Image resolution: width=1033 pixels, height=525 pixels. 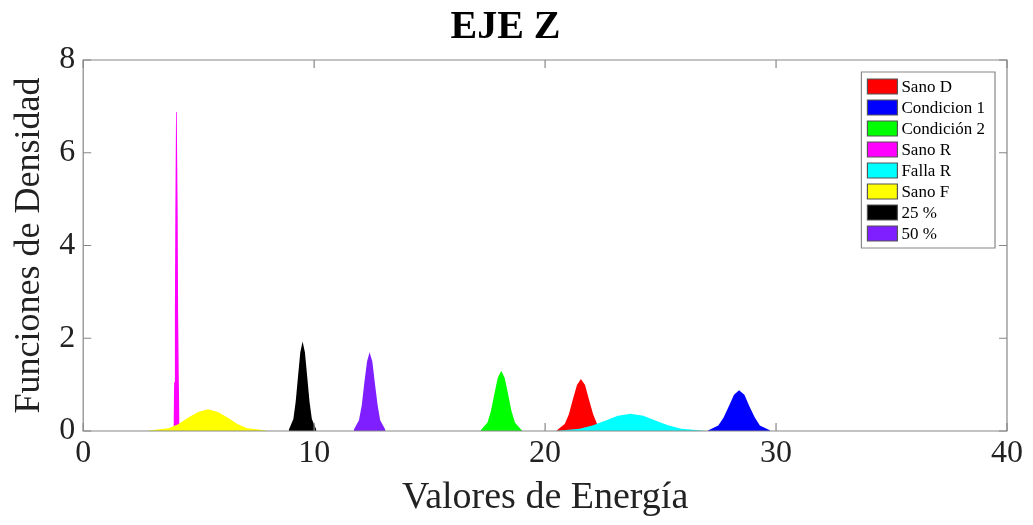 I want to click on y-tick-label: 8, so click(x=67, y=57).